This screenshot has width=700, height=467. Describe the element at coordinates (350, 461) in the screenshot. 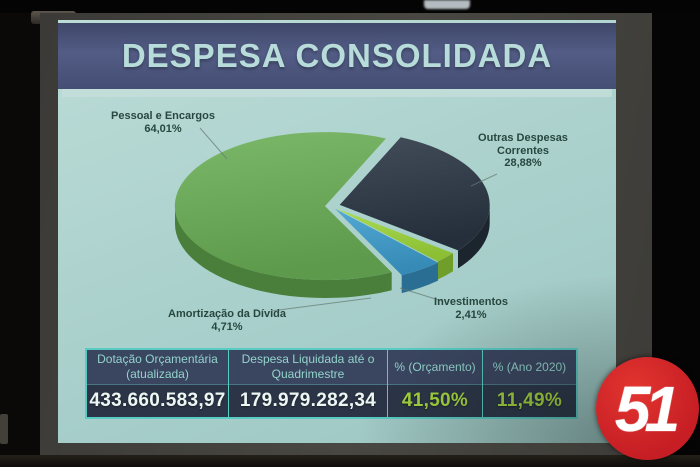

I see `floor-shadow` at that location.